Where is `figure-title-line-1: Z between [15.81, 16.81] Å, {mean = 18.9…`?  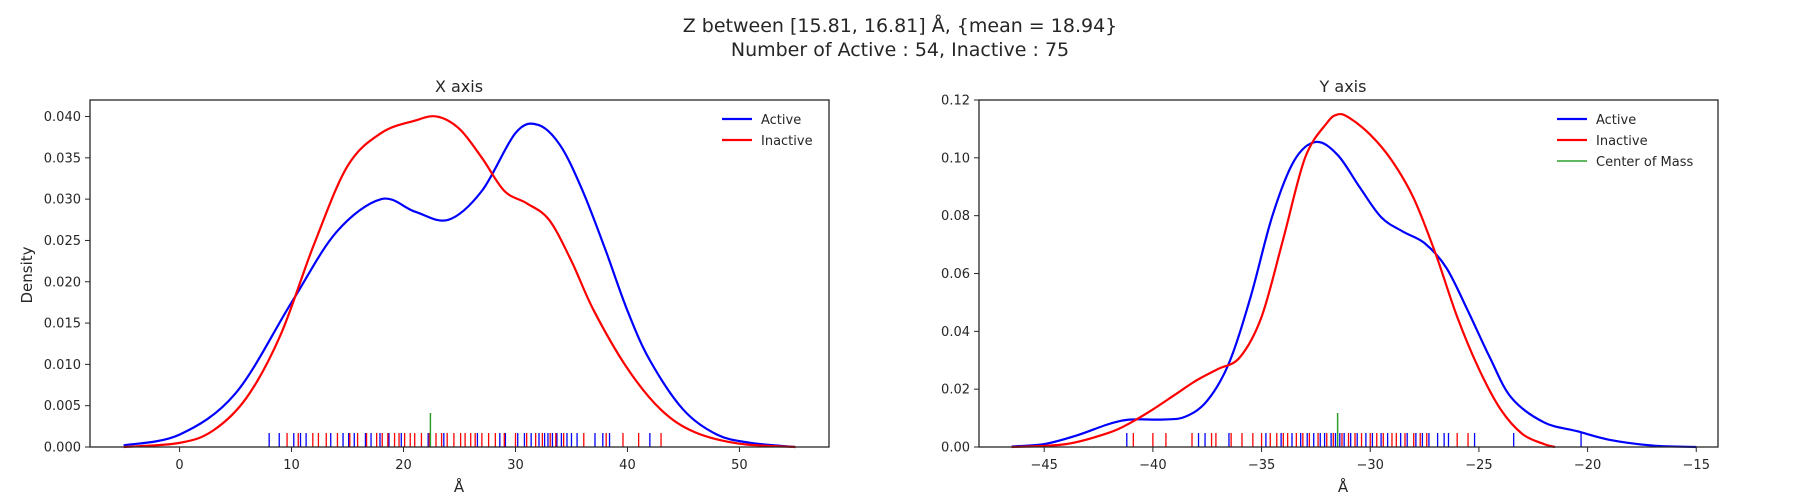
figure-title-line-1: Z between [15.81, 16.81] Å, {mean = 18.9… is located at coordinates (900, 25).